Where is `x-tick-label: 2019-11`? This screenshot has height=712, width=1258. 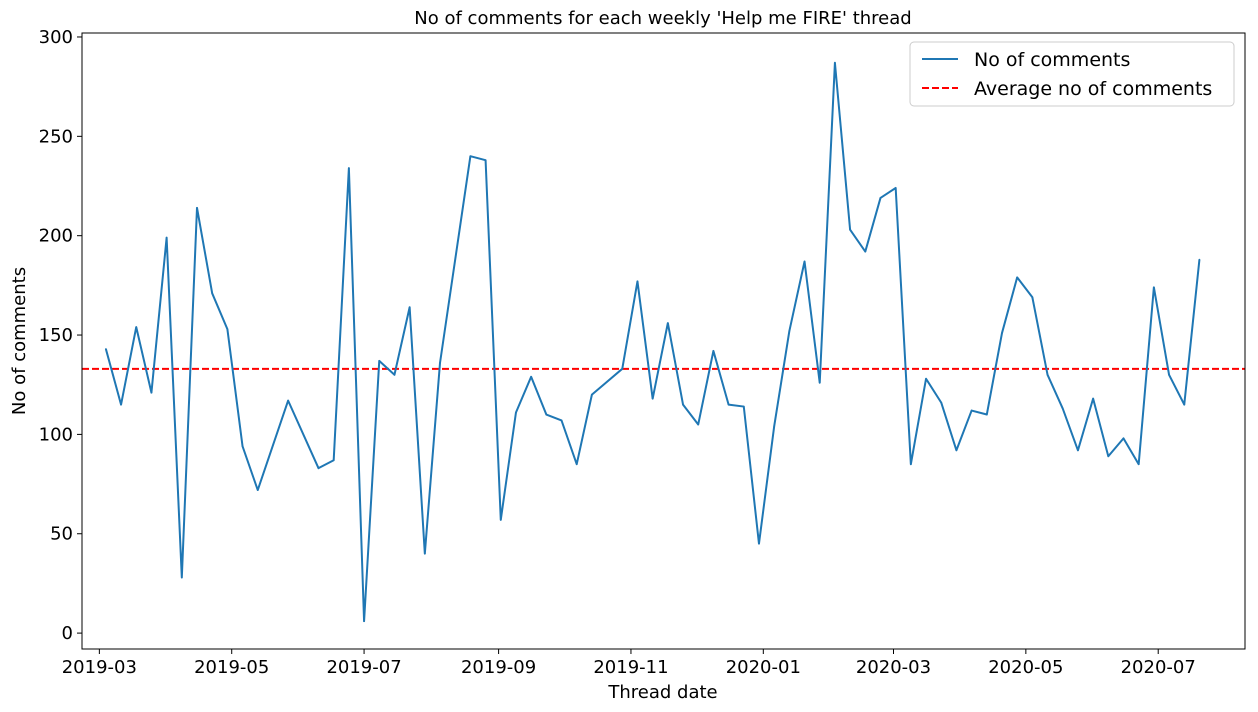 x-tick-label: 2019-11 is located at coordinates (630, 667).